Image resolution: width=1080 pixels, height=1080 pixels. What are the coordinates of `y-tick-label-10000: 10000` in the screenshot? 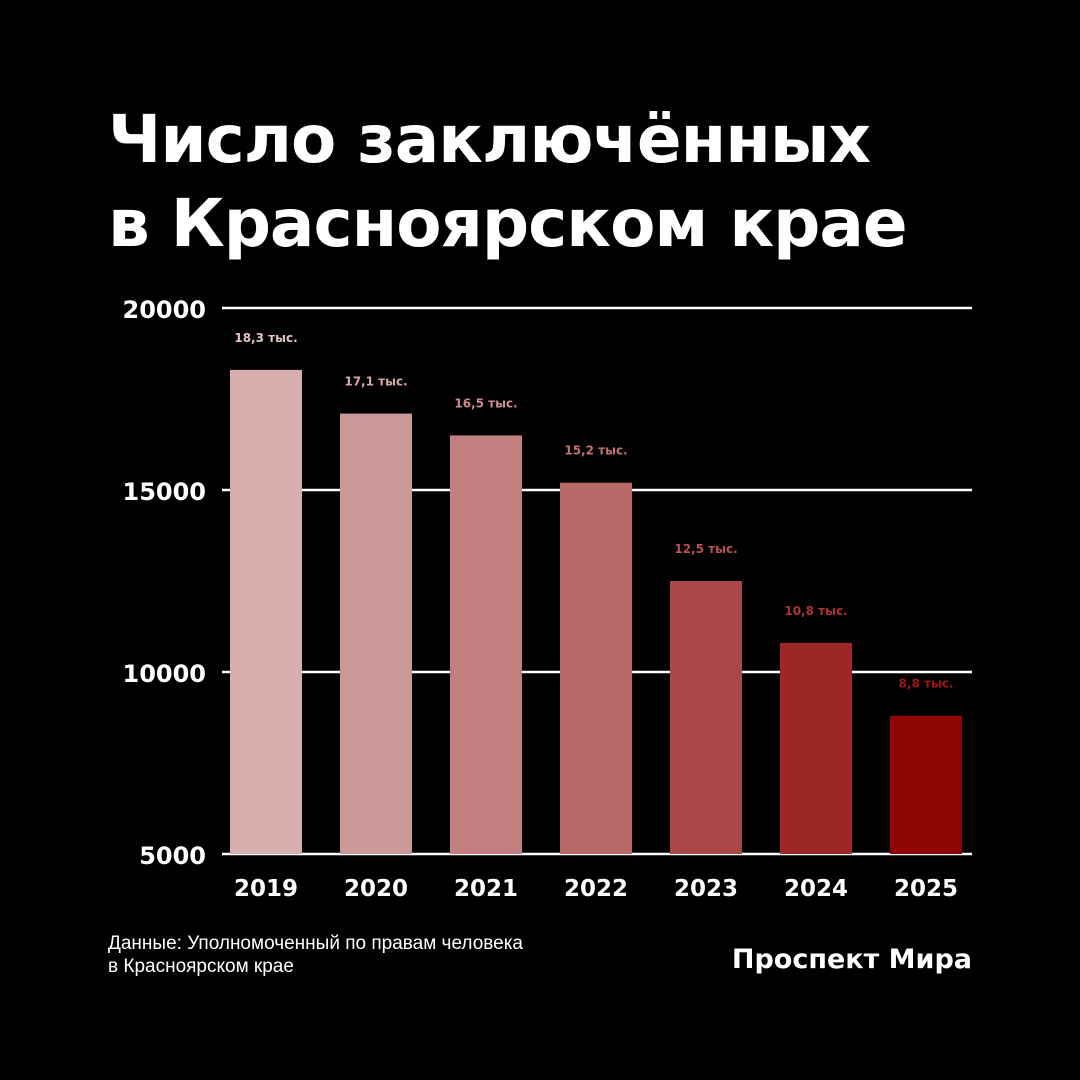 It's located at (165, 674).